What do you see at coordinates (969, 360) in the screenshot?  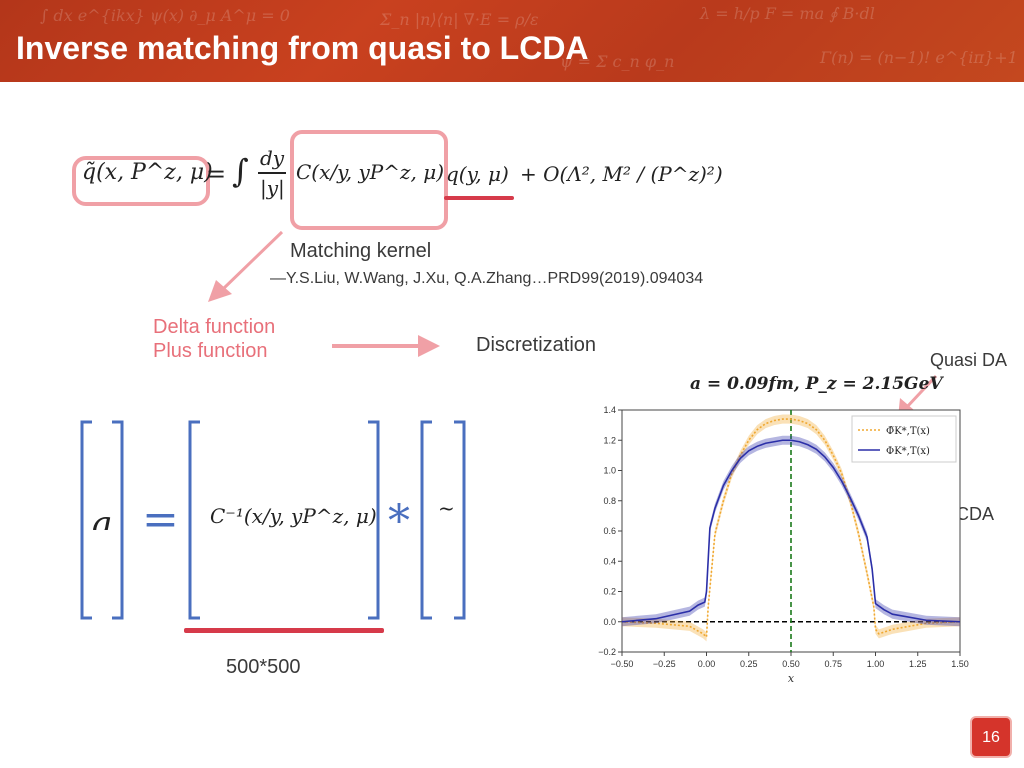 I see `quasi-da-label: Quasi DA` at bounding box center [969, 360].